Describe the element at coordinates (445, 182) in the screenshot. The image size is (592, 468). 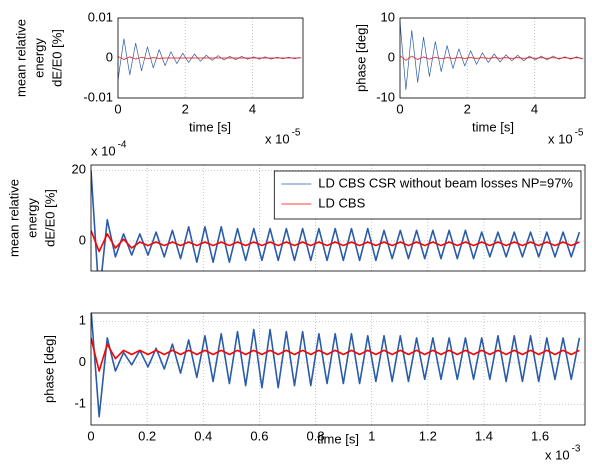
I see `legend-label: LD CBS CSR without beam losses NP=97%` at that location.